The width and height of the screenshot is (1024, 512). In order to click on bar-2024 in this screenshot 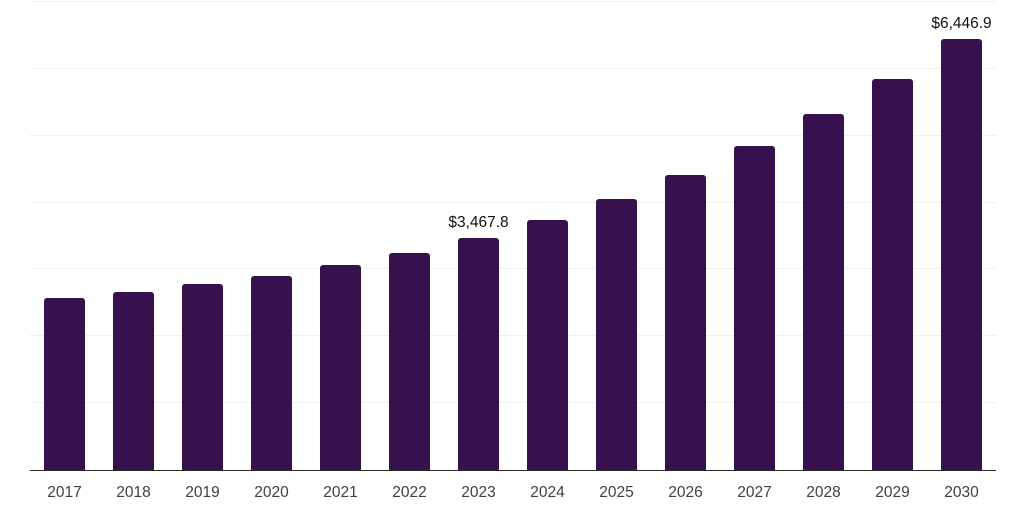, I will do `click(547, 345)`.